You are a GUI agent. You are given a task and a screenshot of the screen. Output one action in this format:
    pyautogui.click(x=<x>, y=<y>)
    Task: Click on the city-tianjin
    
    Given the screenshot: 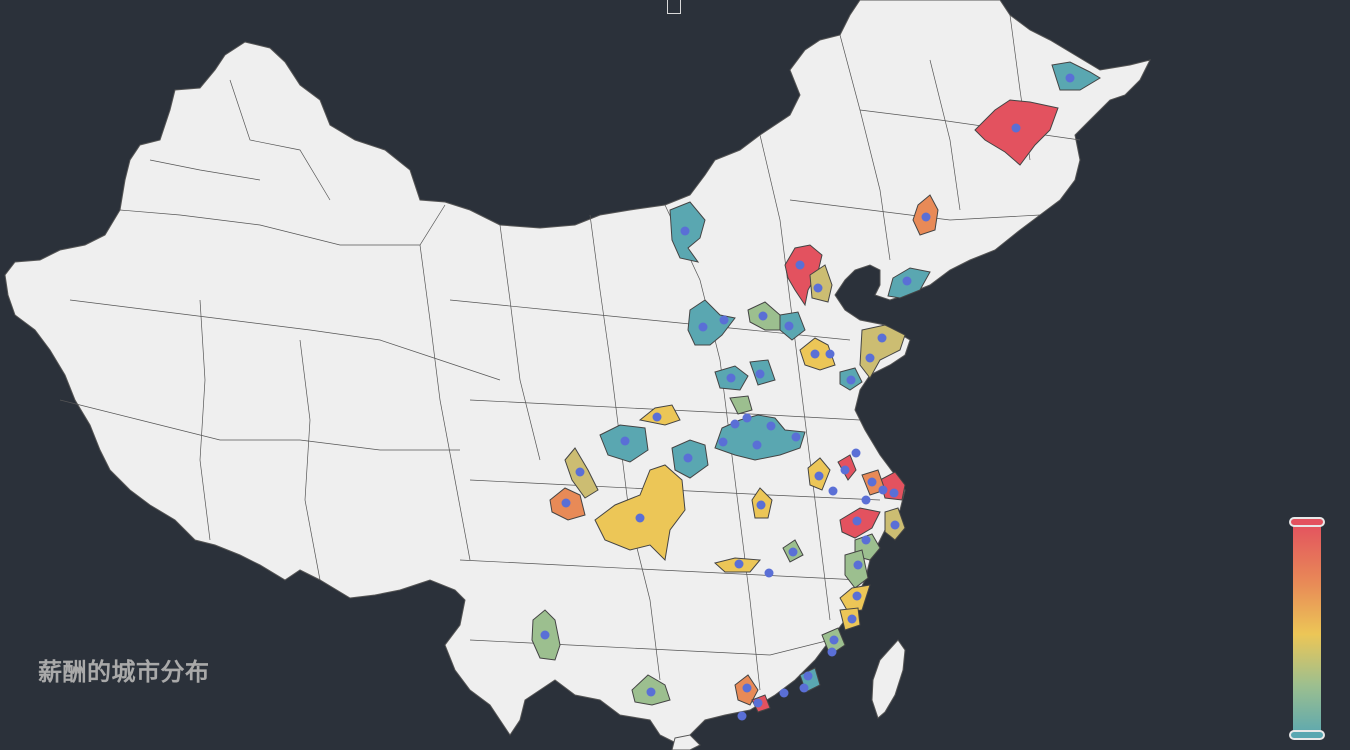 What is the action you would take?
    pyautogui.click(x=821, y=283)
    